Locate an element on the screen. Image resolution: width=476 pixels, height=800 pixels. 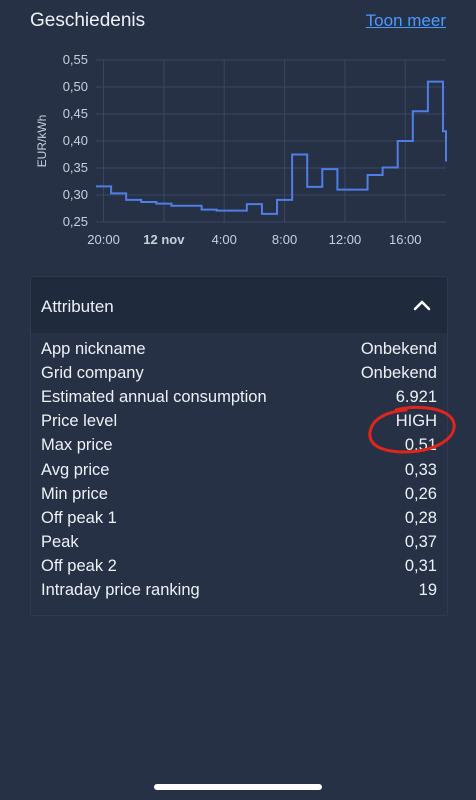
x-tick-label: 20:00 is located at coordinates (103, 239).